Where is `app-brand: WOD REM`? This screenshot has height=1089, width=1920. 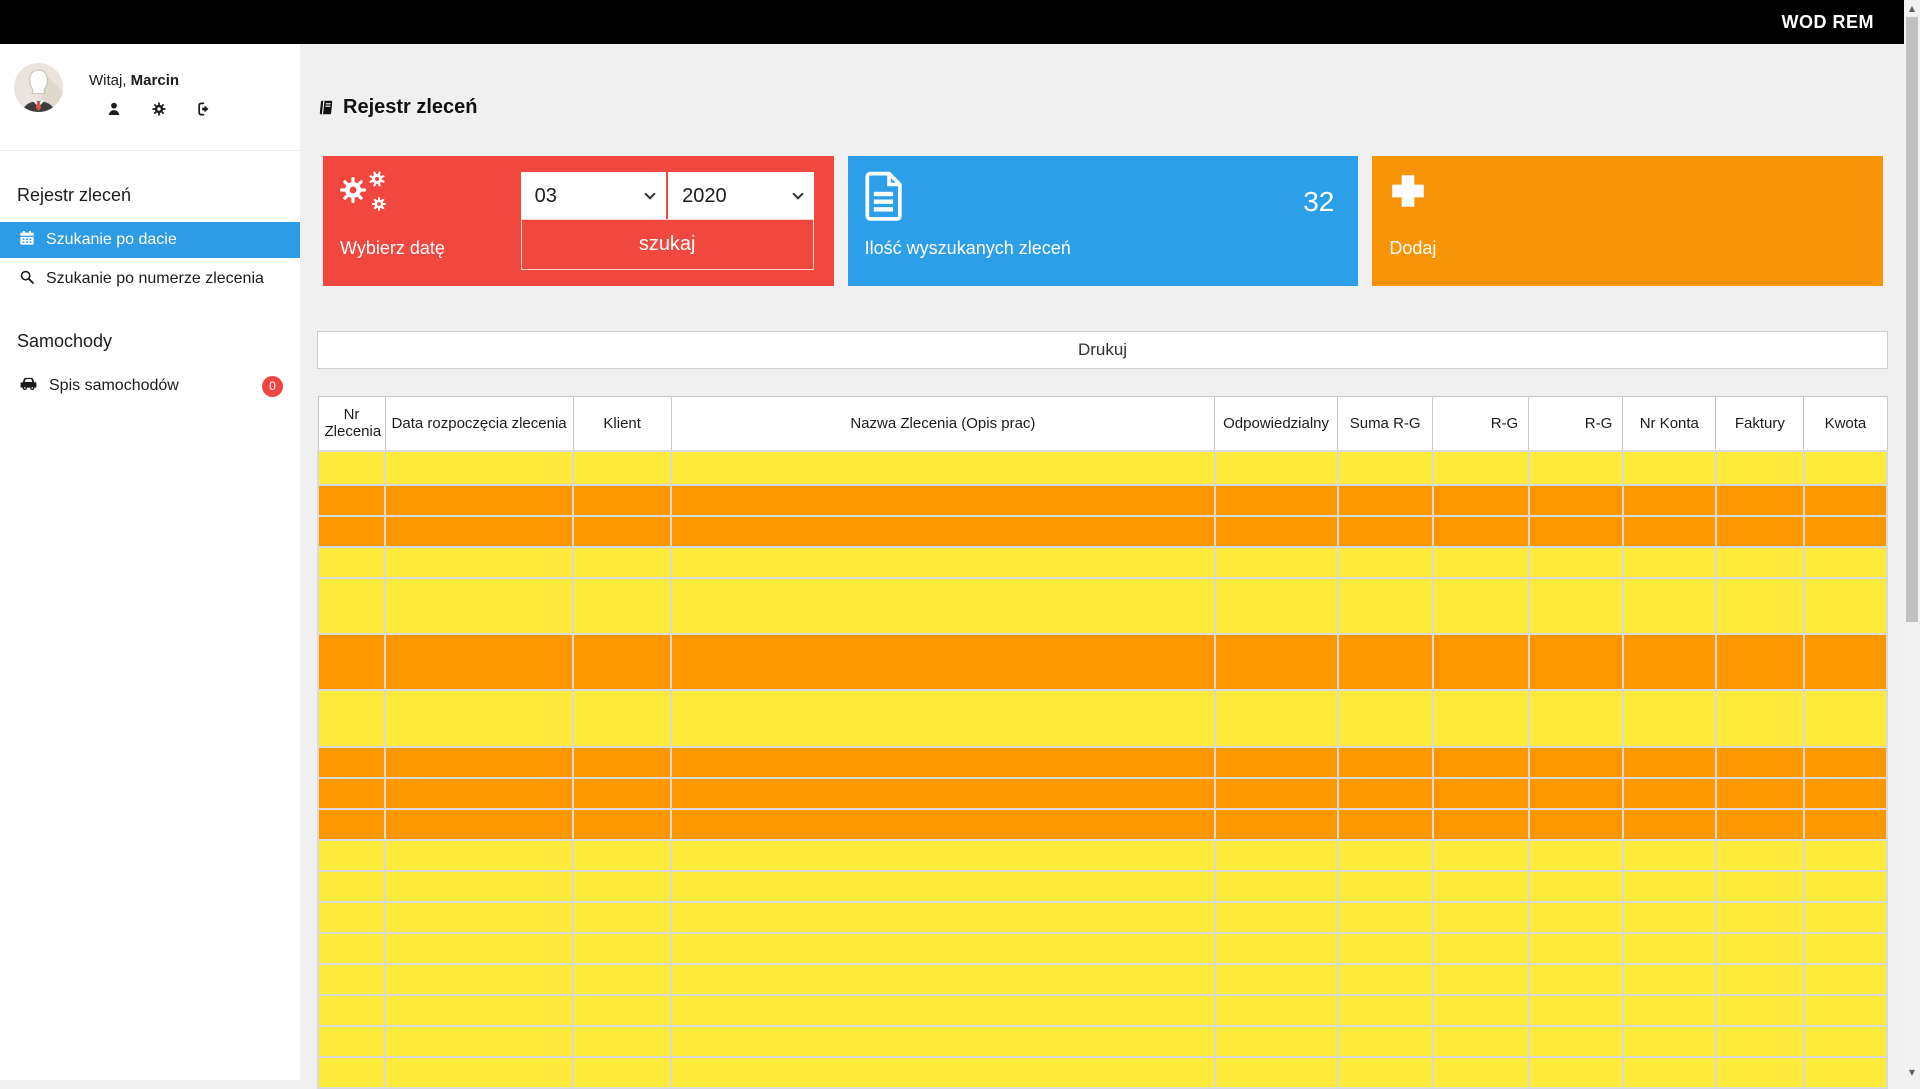 app-brand: WOD REM is located at coordinates (1827, 21).